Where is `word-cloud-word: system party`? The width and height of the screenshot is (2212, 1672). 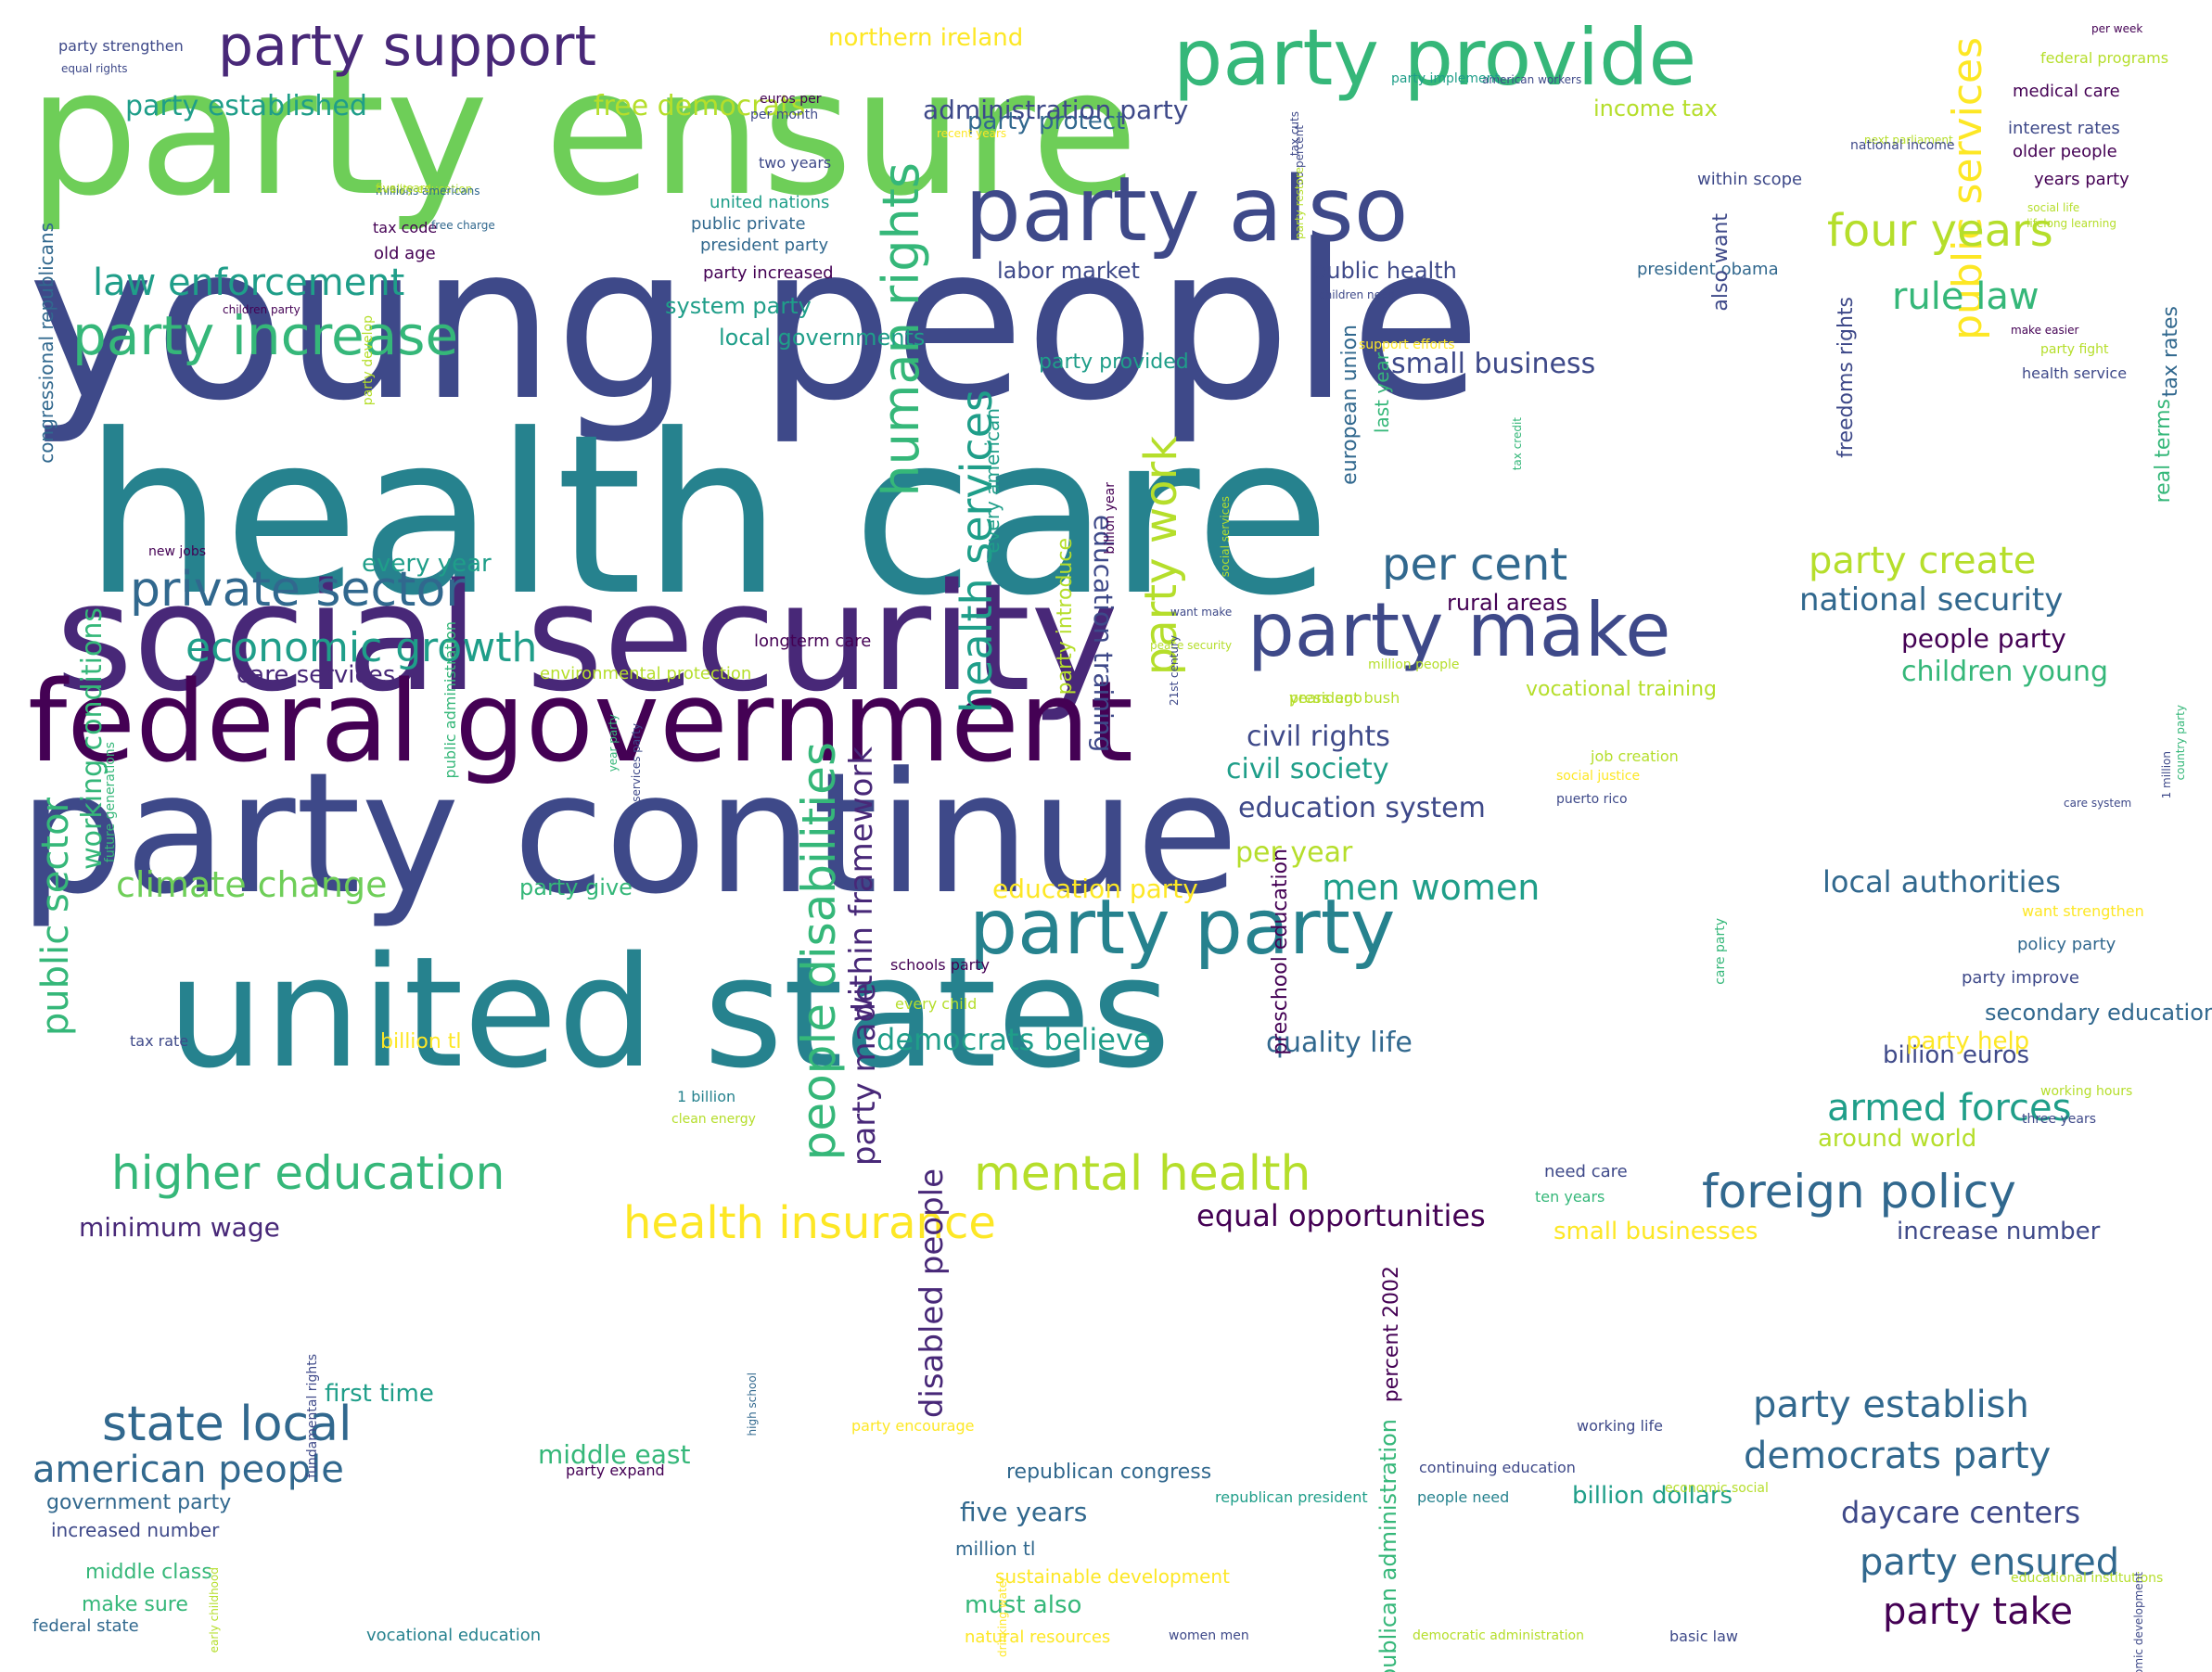 word-cloud-word: system party is located at coordinates (739, 306).